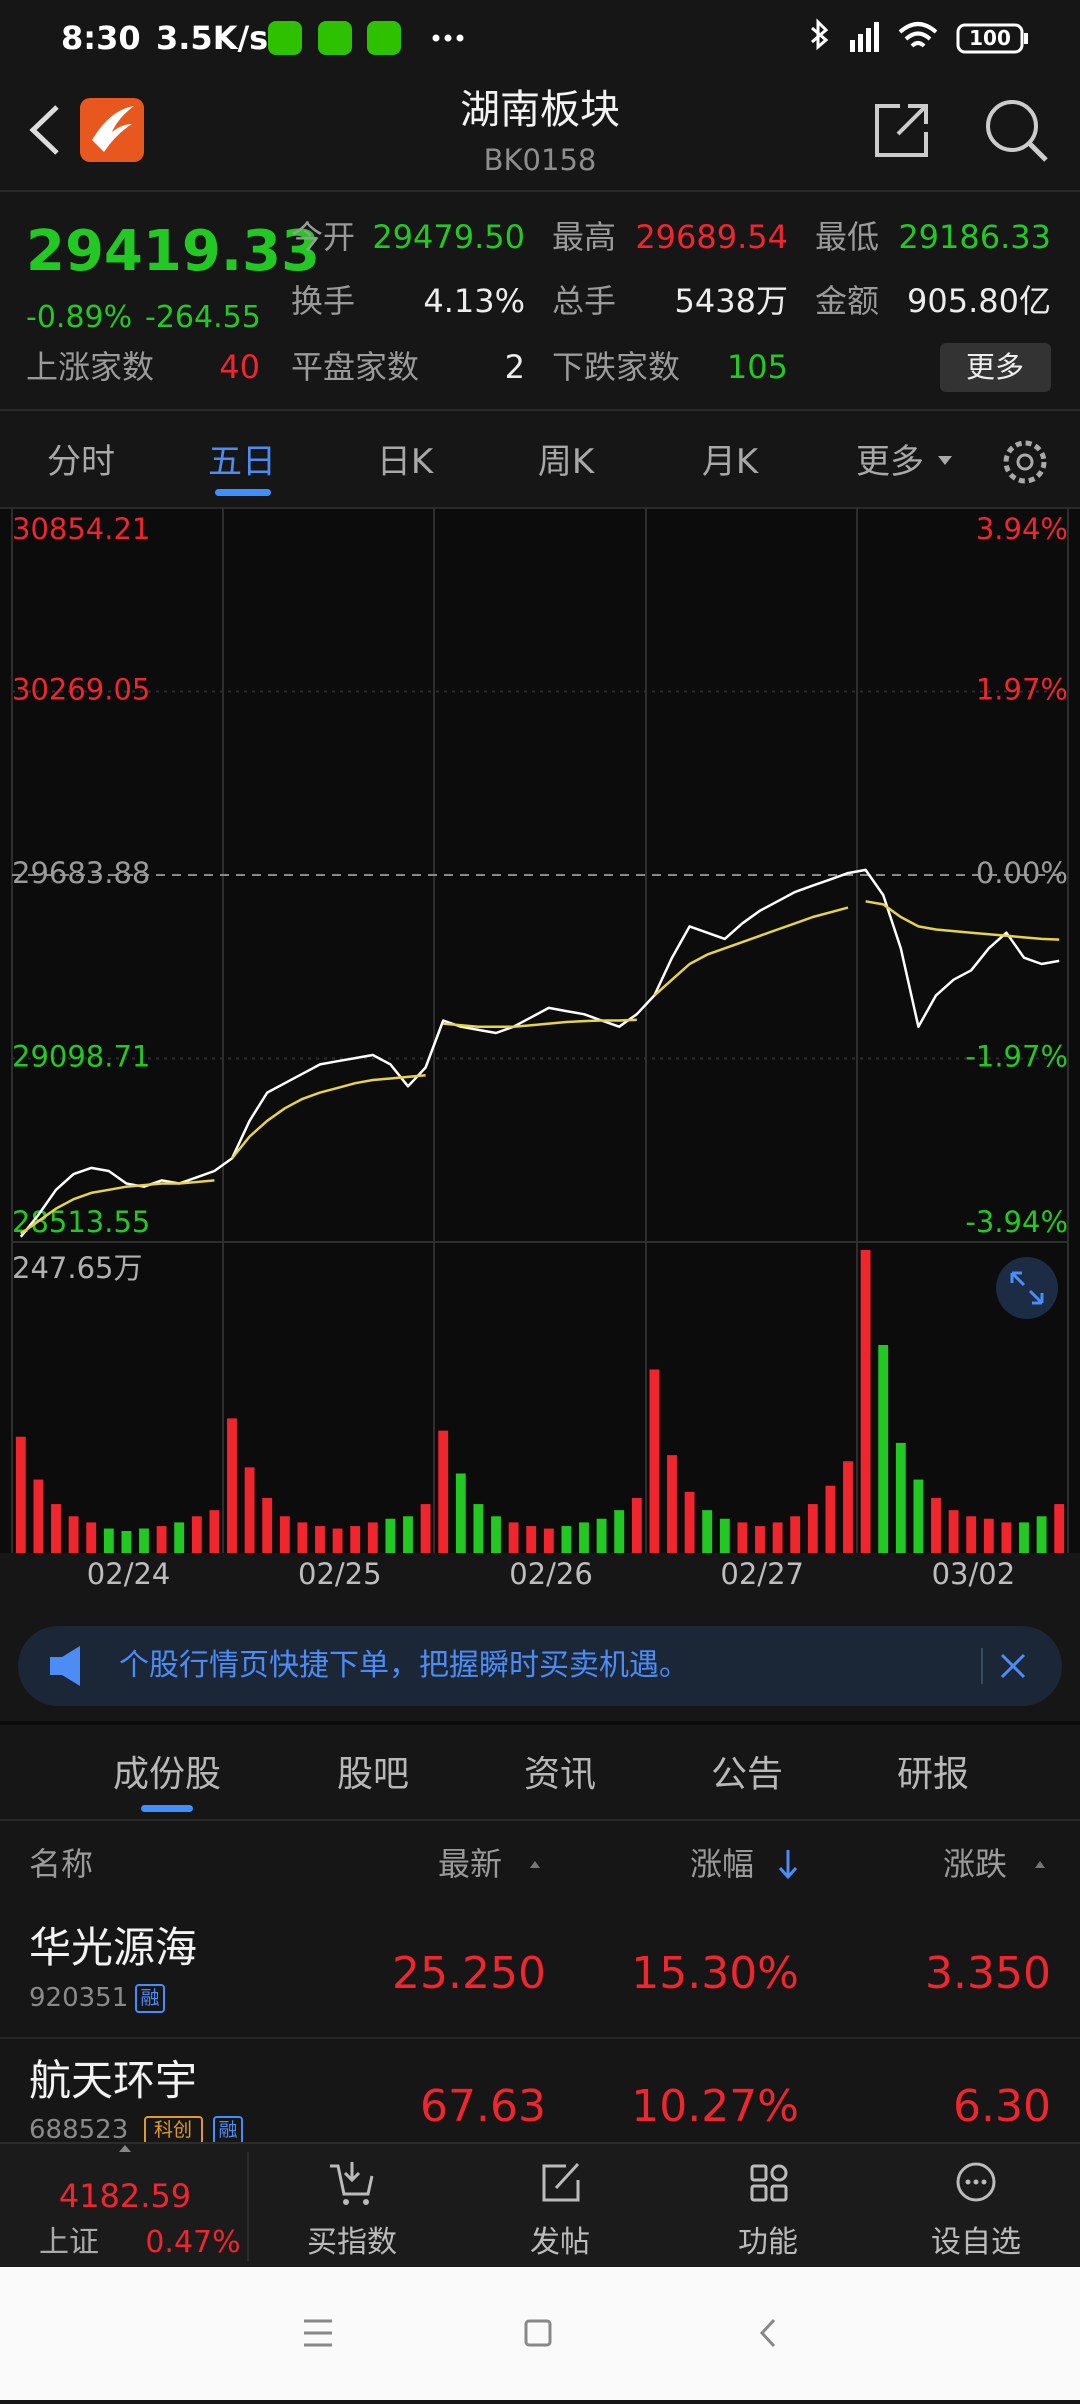 The width and height of the screenshot is (1080, 2404). Describe the element at coordinates (584, 301) in the screenshot. I see `stat-label: 总手` at that location.